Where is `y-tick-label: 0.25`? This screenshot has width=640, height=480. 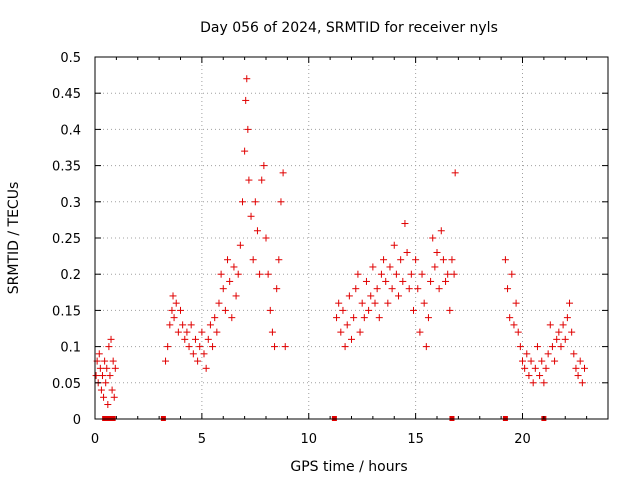
y-tick-label: 0.25 is located at coordinates (66, 239).